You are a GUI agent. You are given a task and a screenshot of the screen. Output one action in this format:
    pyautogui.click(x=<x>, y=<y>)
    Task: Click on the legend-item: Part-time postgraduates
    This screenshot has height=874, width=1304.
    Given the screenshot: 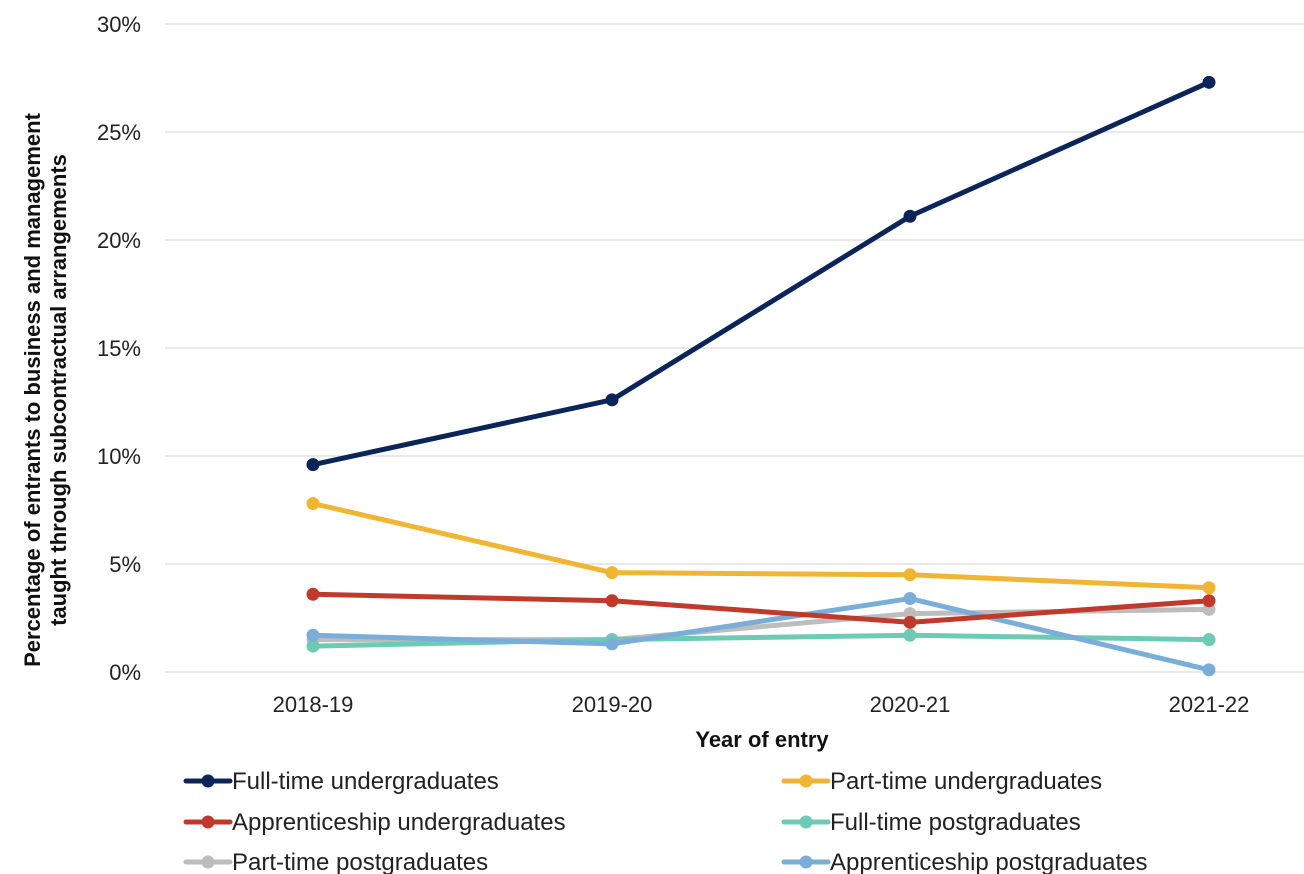 What is the action you would take?
    pyautogui.click(x=335, y=861)
    